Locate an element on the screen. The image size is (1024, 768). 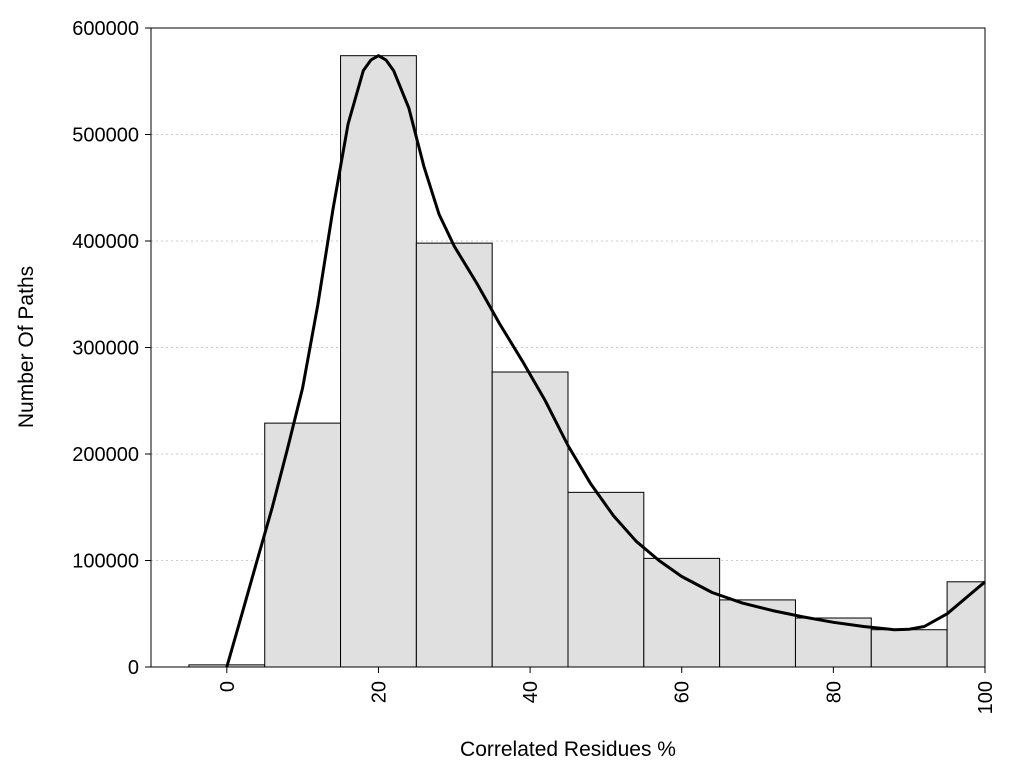
x-tick-label: 20 is located at coordinates (379, 692).